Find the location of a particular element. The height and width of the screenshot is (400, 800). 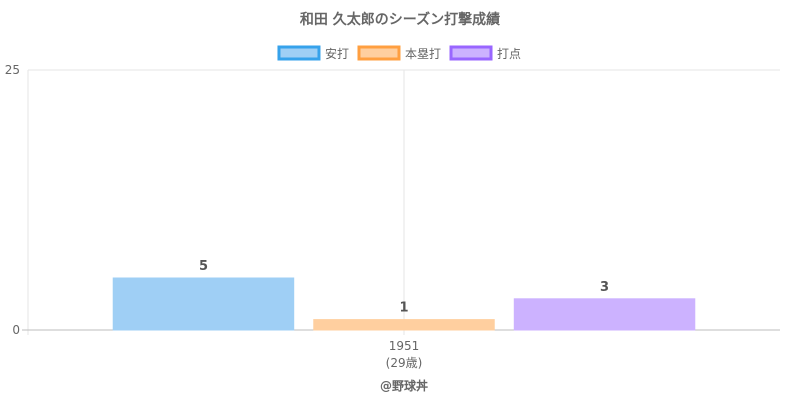

chart-data-labels: 5 1 3 is located at coordinates (404, 287).